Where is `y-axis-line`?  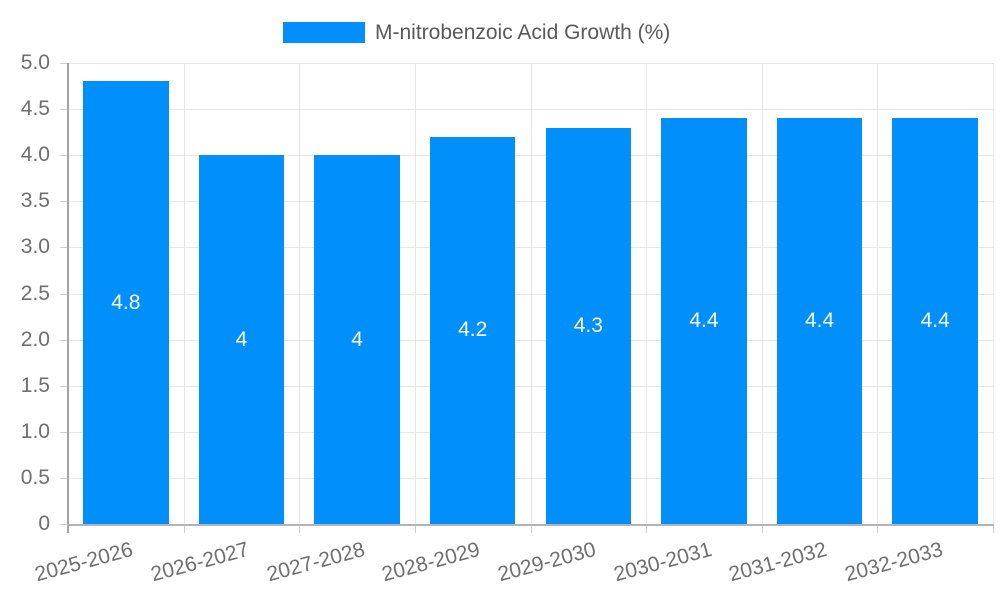 y-axis-line is located at coordinates (68, 298).